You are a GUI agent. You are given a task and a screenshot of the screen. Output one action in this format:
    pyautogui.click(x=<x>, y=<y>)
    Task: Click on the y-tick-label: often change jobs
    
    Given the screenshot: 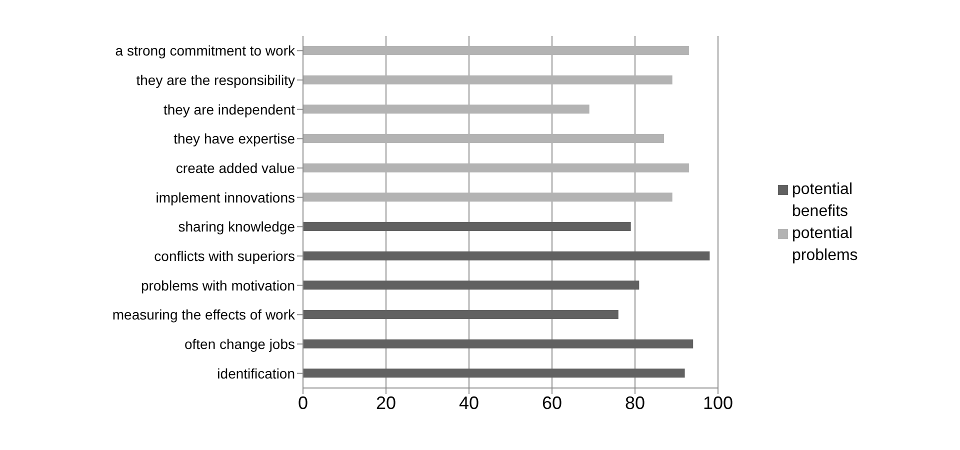 What is the action you would take?
    pyautogui.click(x=239, y=344)
    